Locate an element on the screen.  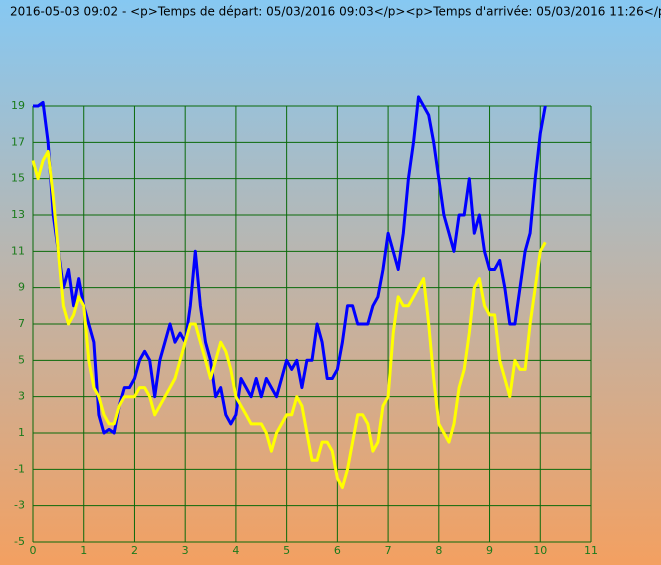
y-tick-label: 7 is located at coordinates (21, 323).